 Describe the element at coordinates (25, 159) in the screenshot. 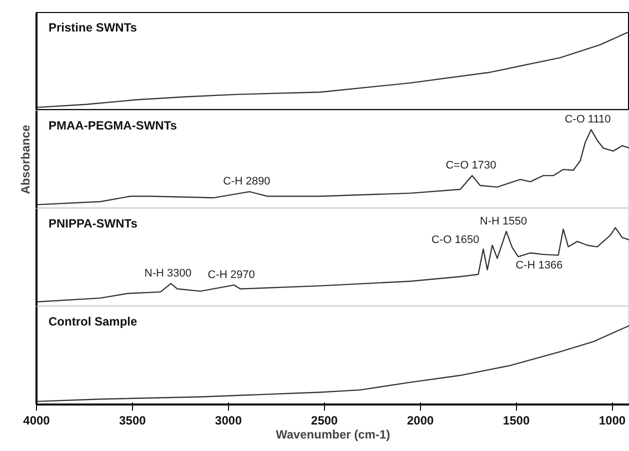

I see `y-axis-title: Absorbance` at that location.